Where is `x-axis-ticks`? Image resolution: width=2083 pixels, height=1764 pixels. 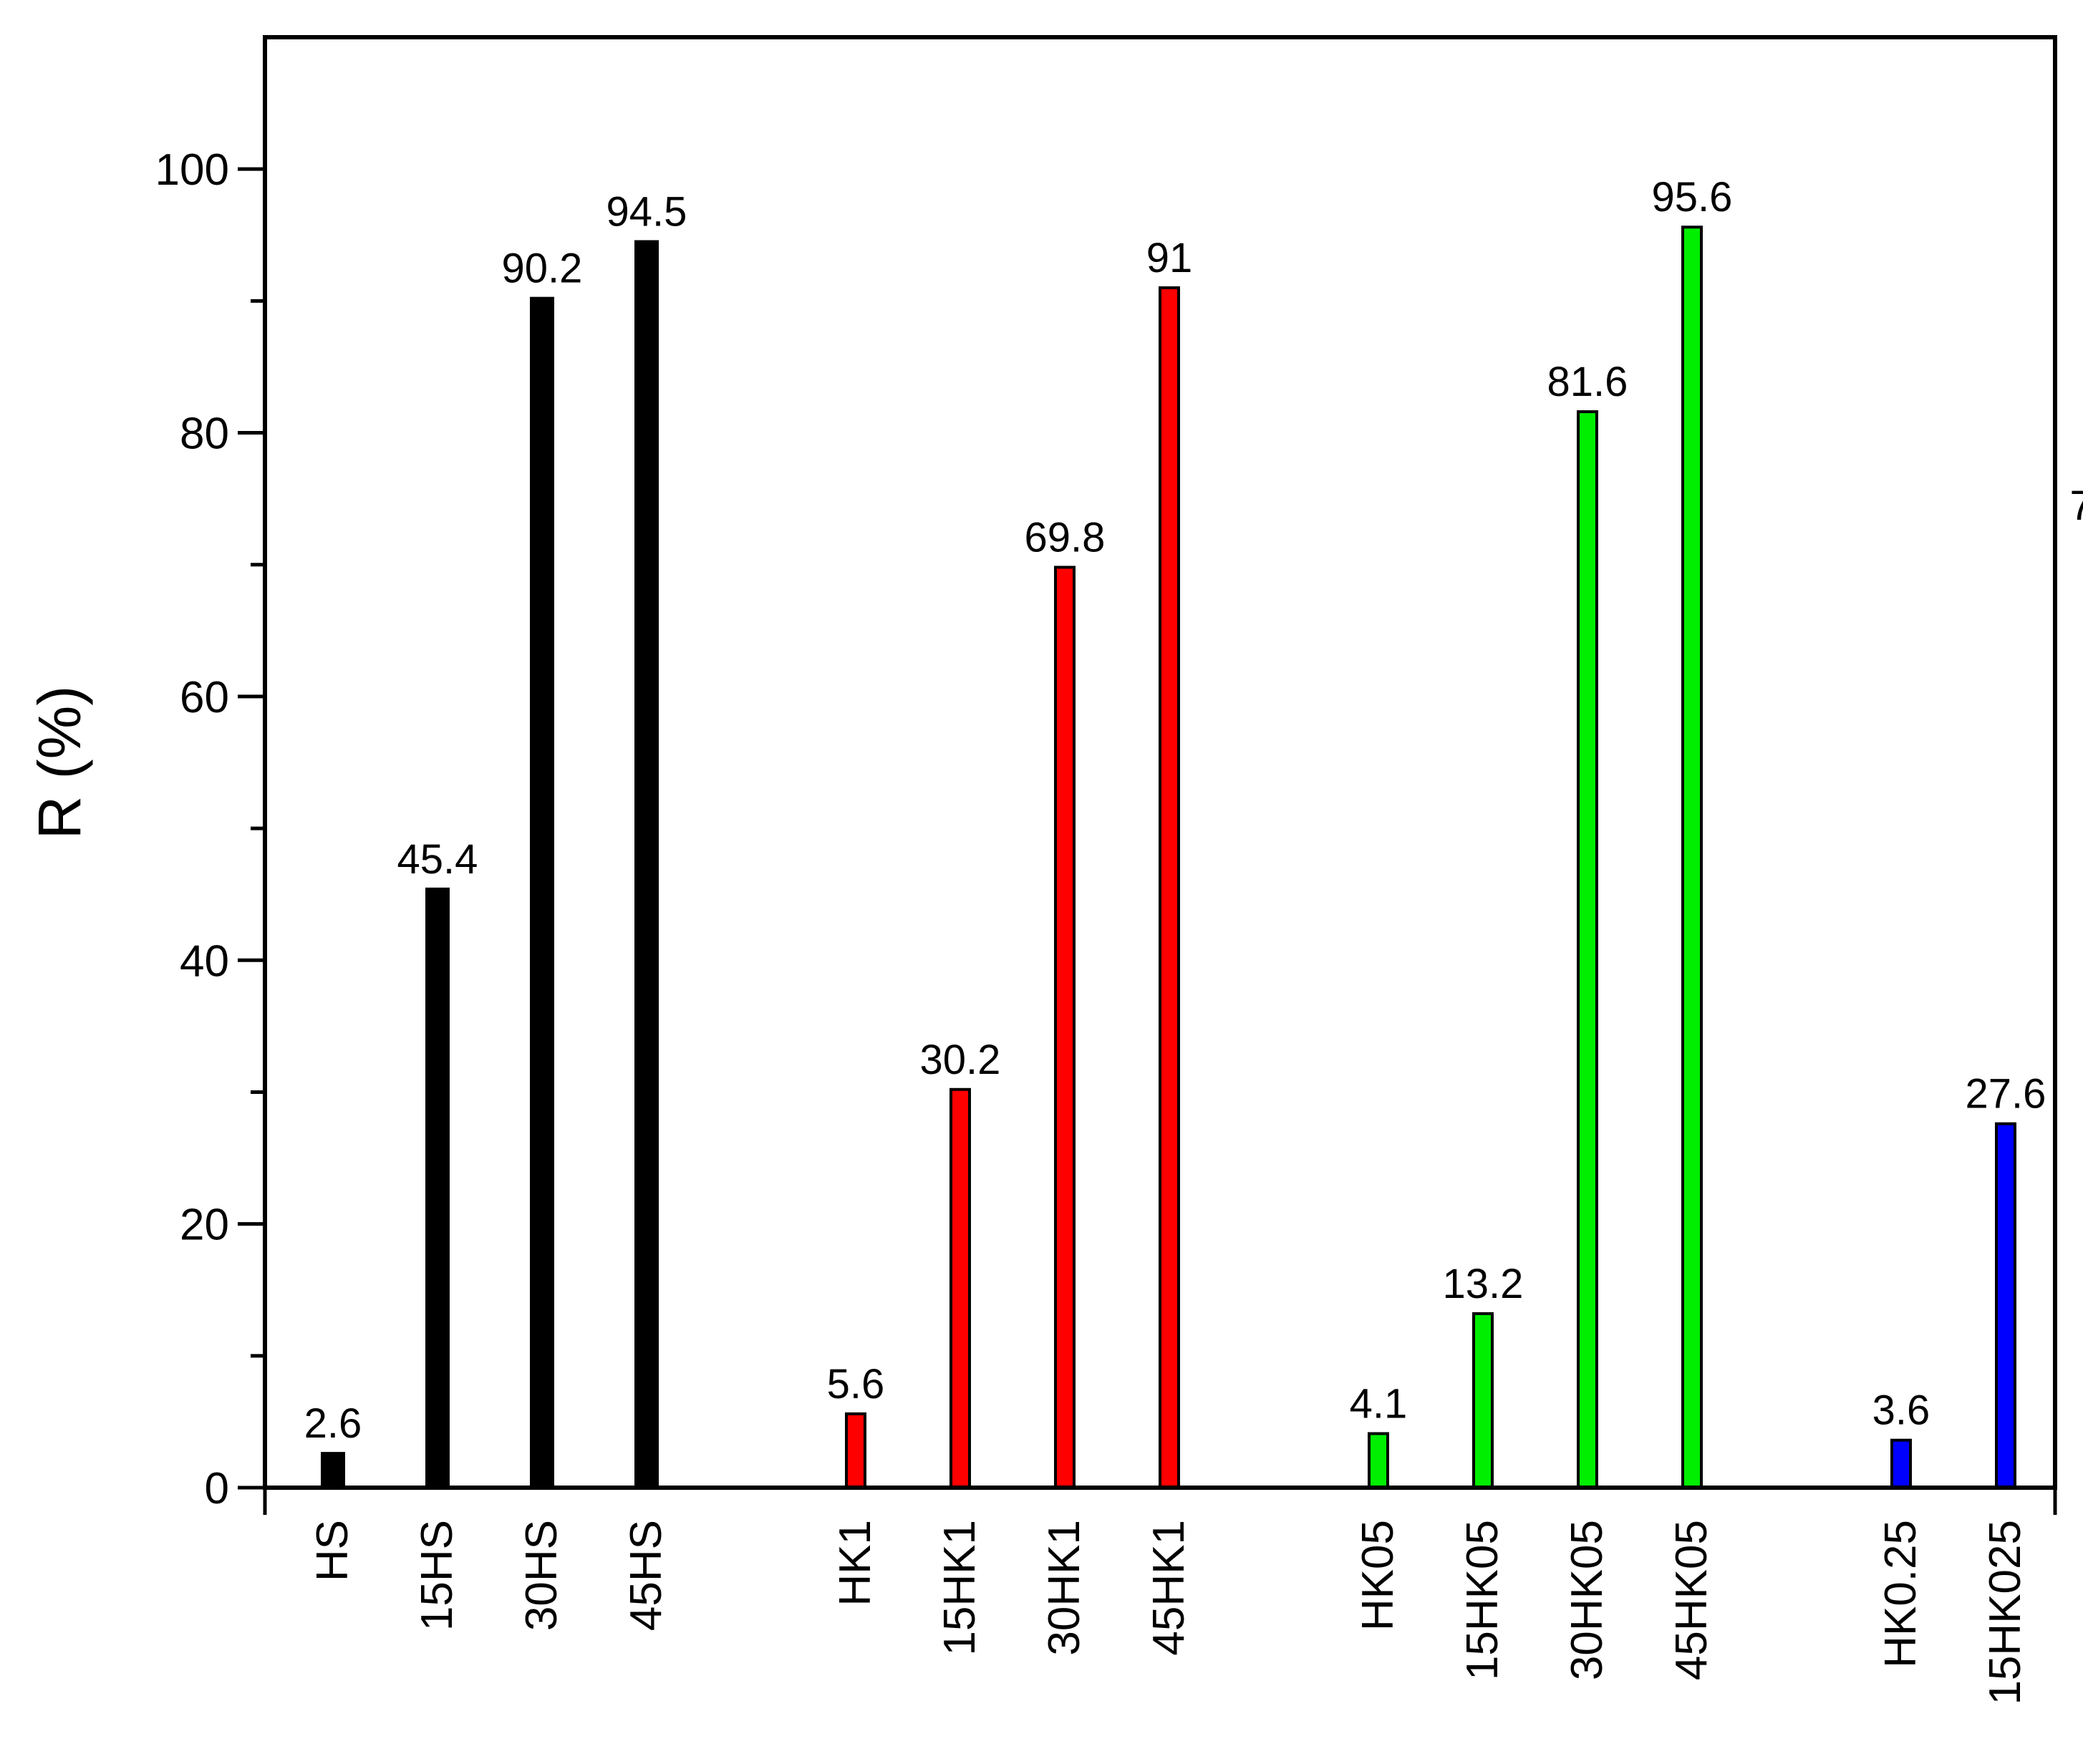
x-axis-ticks is located at coordinates (1160, 1501).